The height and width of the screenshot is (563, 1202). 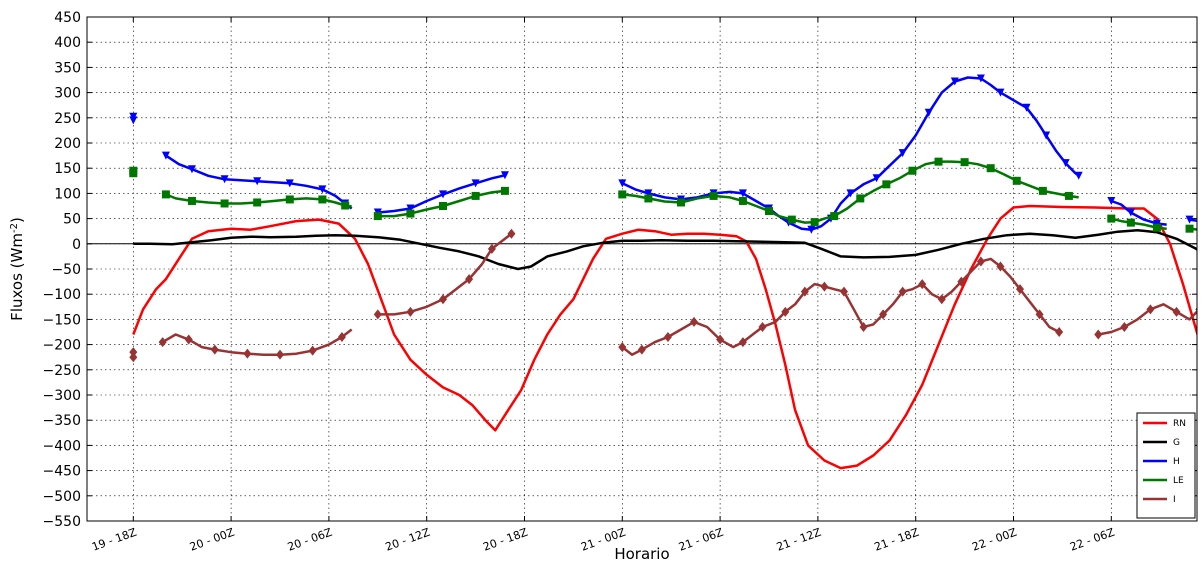 I want to click on legend-box, so click(x=1166, y=465).